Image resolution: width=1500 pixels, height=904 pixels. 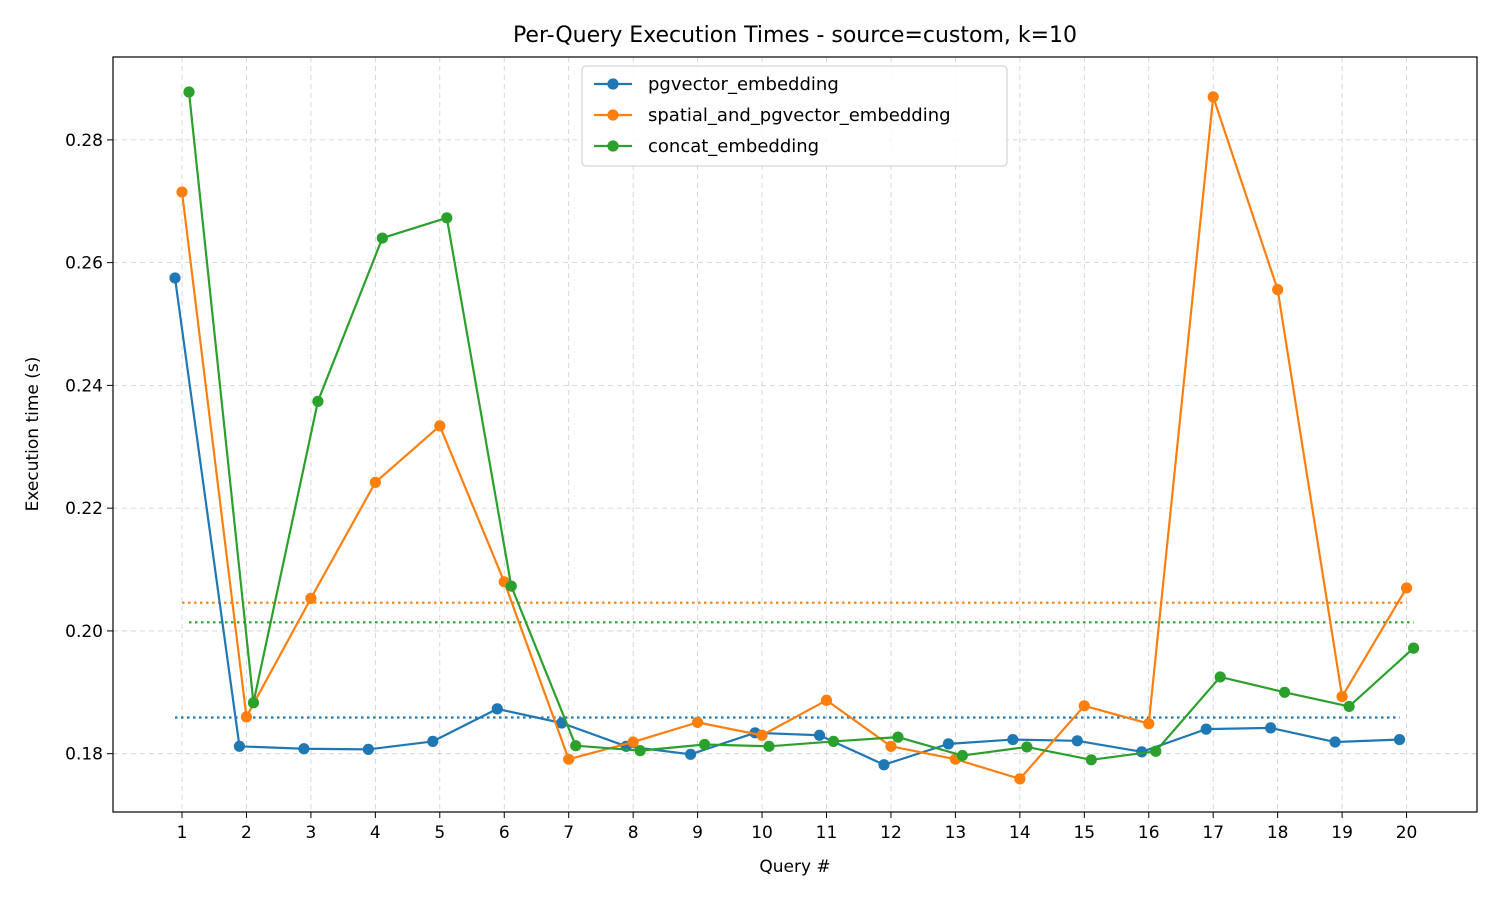 I want to click on legend-item: concat_embedding, so click(x=706, y=146).